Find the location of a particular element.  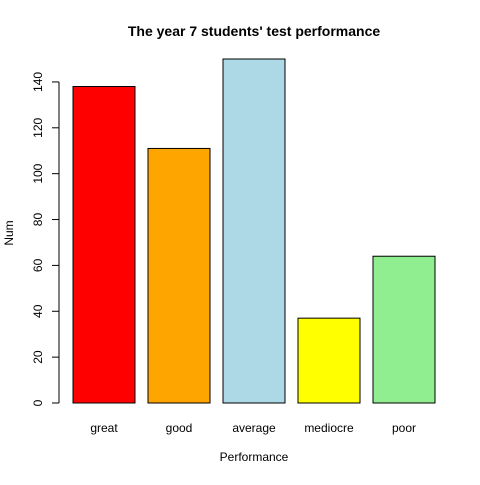

x-tick-labels: great good average mediocre poor is located at coordinates (253, 428).